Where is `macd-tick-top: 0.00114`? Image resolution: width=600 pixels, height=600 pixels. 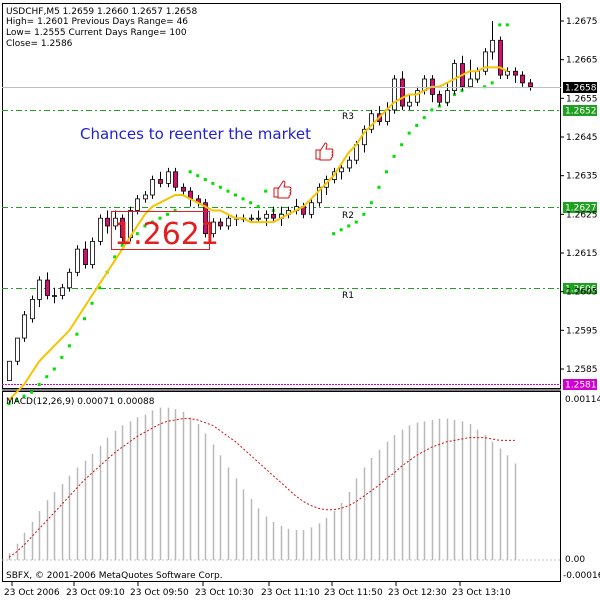 macd-tick-top: 0.00114 is located at coordinates (582, 400).